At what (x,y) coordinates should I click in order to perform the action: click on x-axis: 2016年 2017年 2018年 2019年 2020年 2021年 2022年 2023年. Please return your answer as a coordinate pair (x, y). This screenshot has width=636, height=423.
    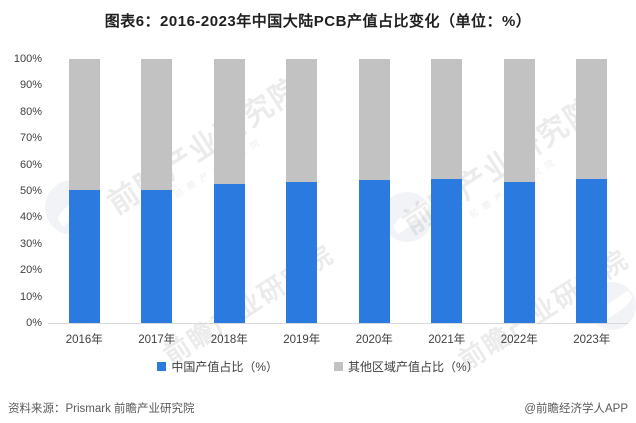
    Looking at the image, I should click on (338, 339).